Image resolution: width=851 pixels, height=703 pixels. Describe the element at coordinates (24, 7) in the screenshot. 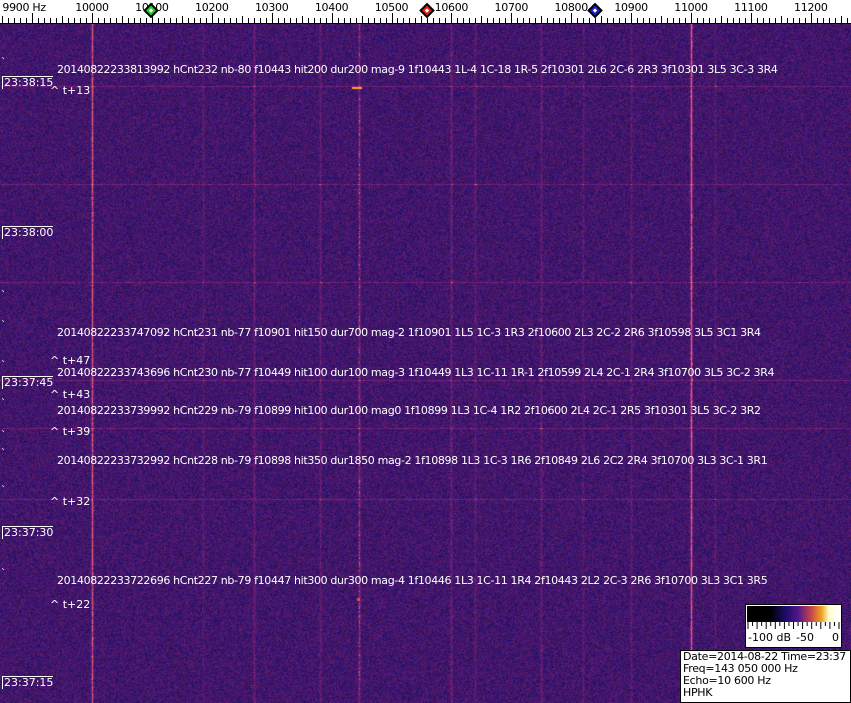

I see `frequency-label: 9900 Hz` at that location.